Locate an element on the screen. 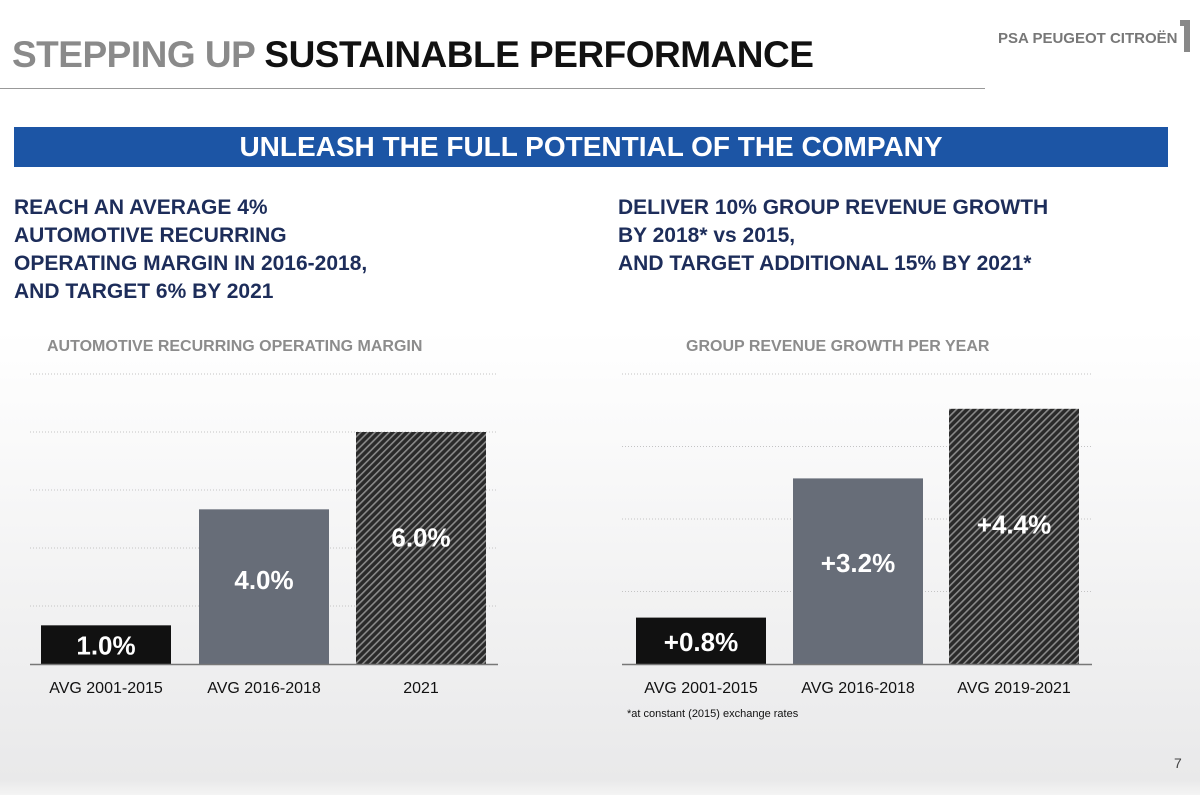 The height and width of the screenshot is (795, 1200). footnote: *at constant (2015) exchange rates is located at coordinates (713, 714).